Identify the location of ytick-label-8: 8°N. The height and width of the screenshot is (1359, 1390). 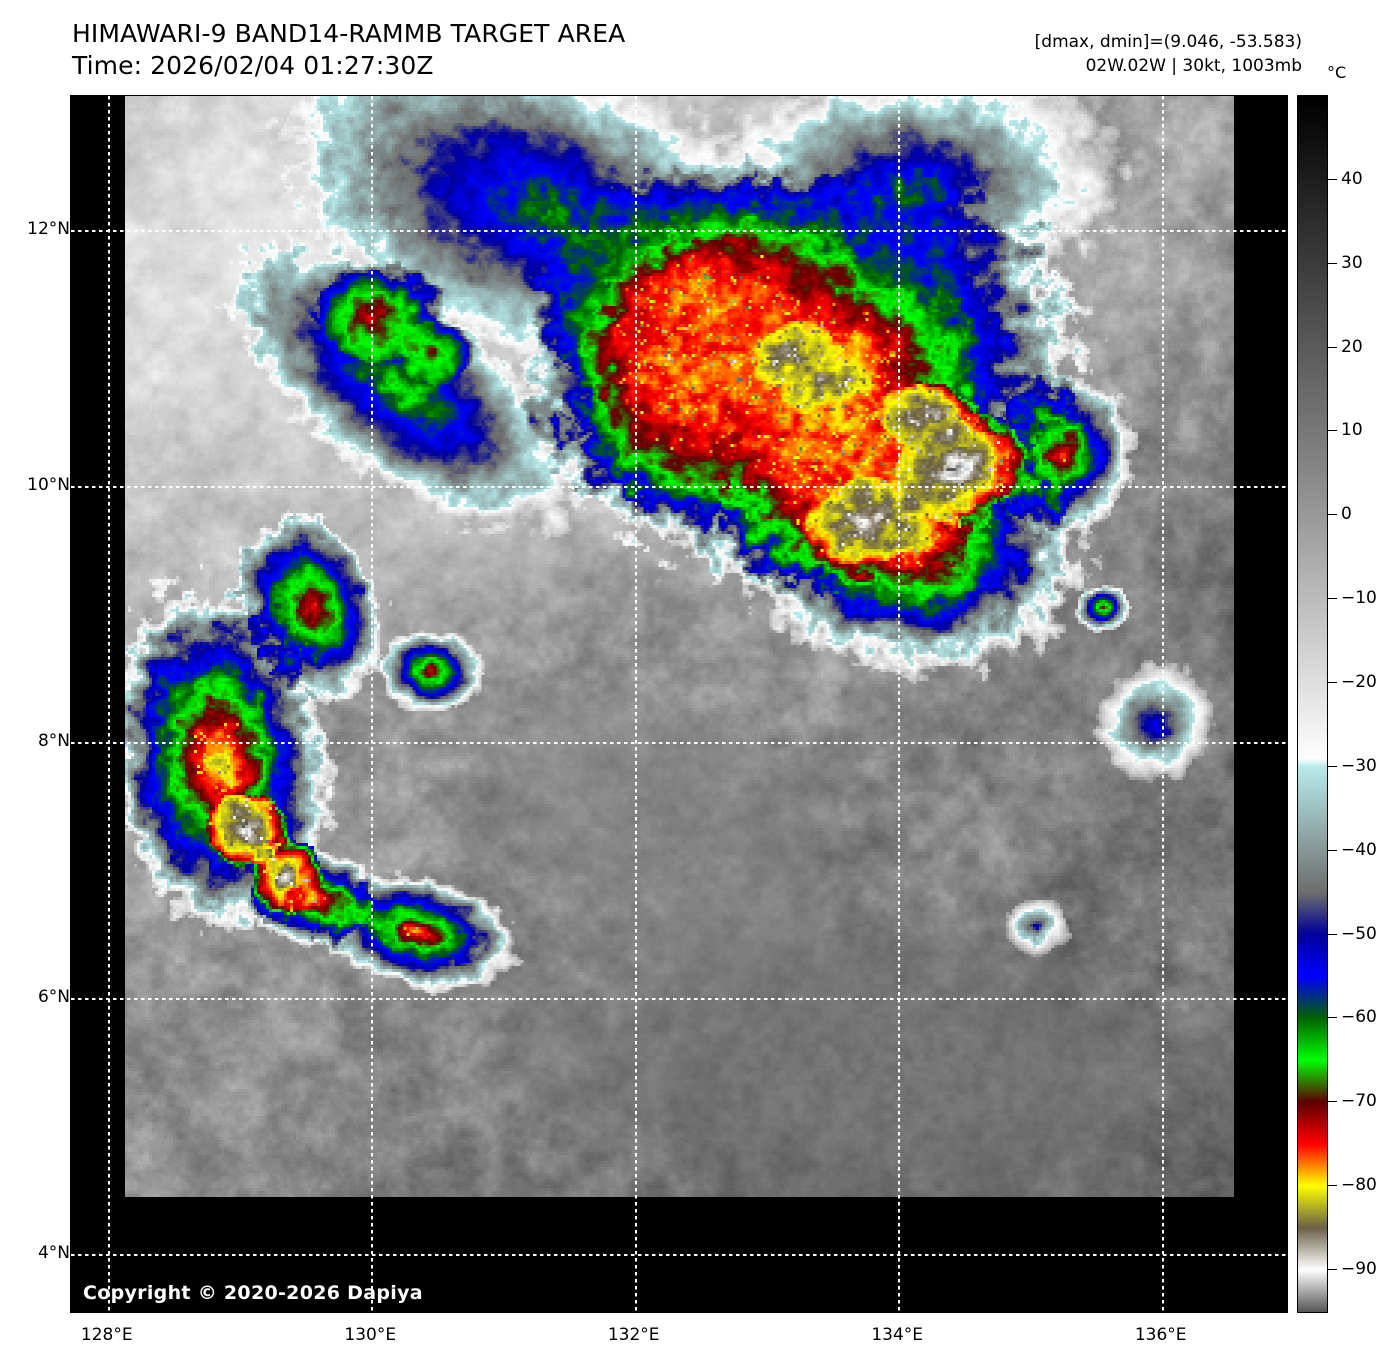
(53, 741).